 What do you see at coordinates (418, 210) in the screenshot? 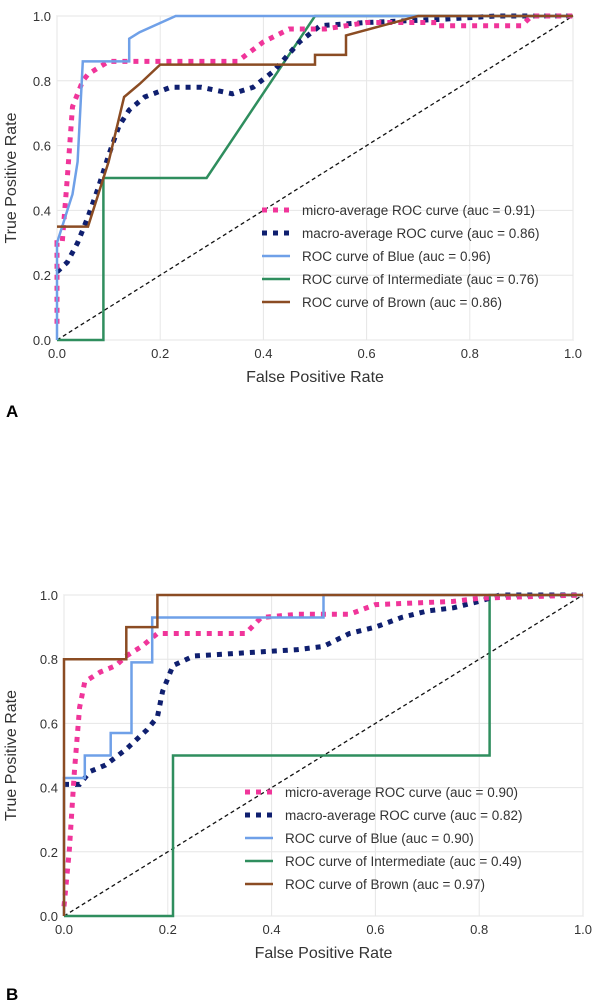
I see `legend-entry: micro-average ROC curve (auc = 0.91)` at bounding box center [418, 210].